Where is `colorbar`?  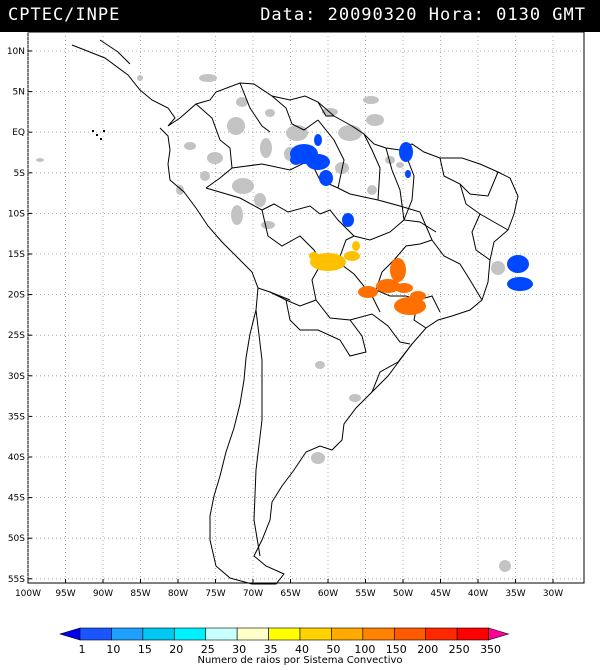 colorbar is located at coordinates (284, 634).